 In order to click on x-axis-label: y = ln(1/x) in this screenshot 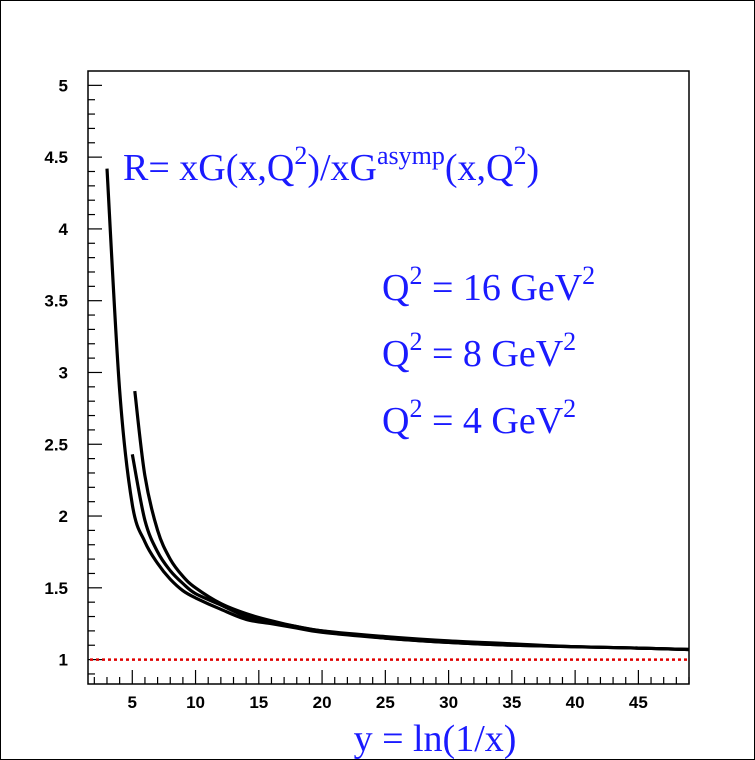, I will do `click(435, 739)`.